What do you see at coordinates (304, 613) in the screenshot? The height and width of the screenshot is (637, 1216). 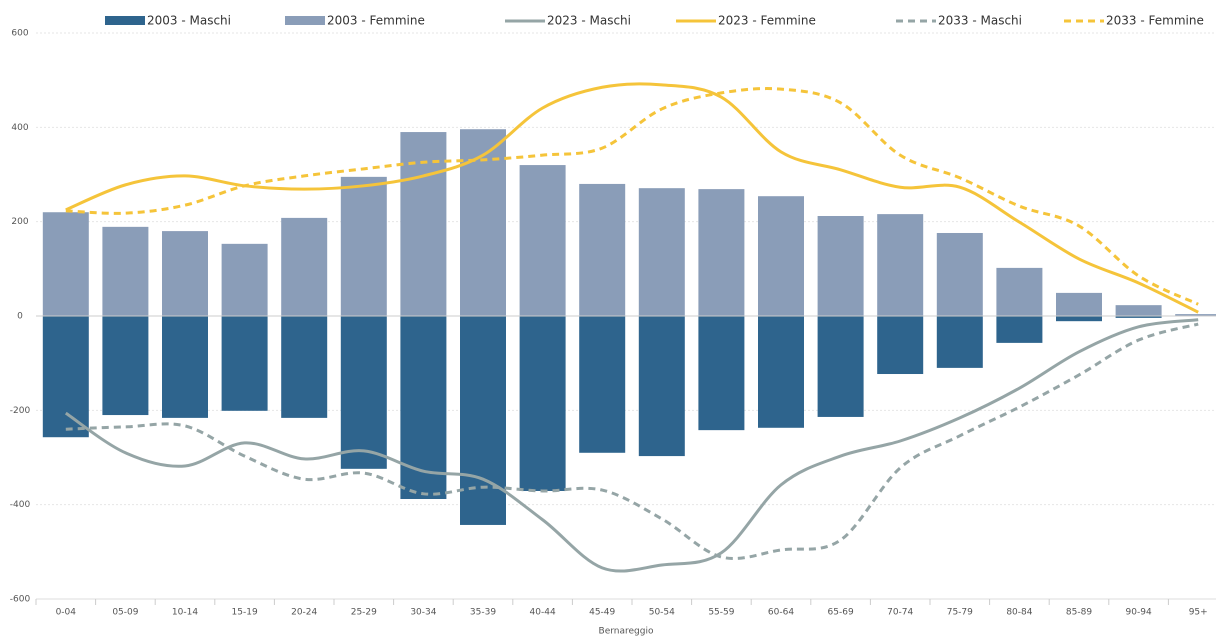 I see `x-tick-label: 20-24` at bounding box center [304, 613].